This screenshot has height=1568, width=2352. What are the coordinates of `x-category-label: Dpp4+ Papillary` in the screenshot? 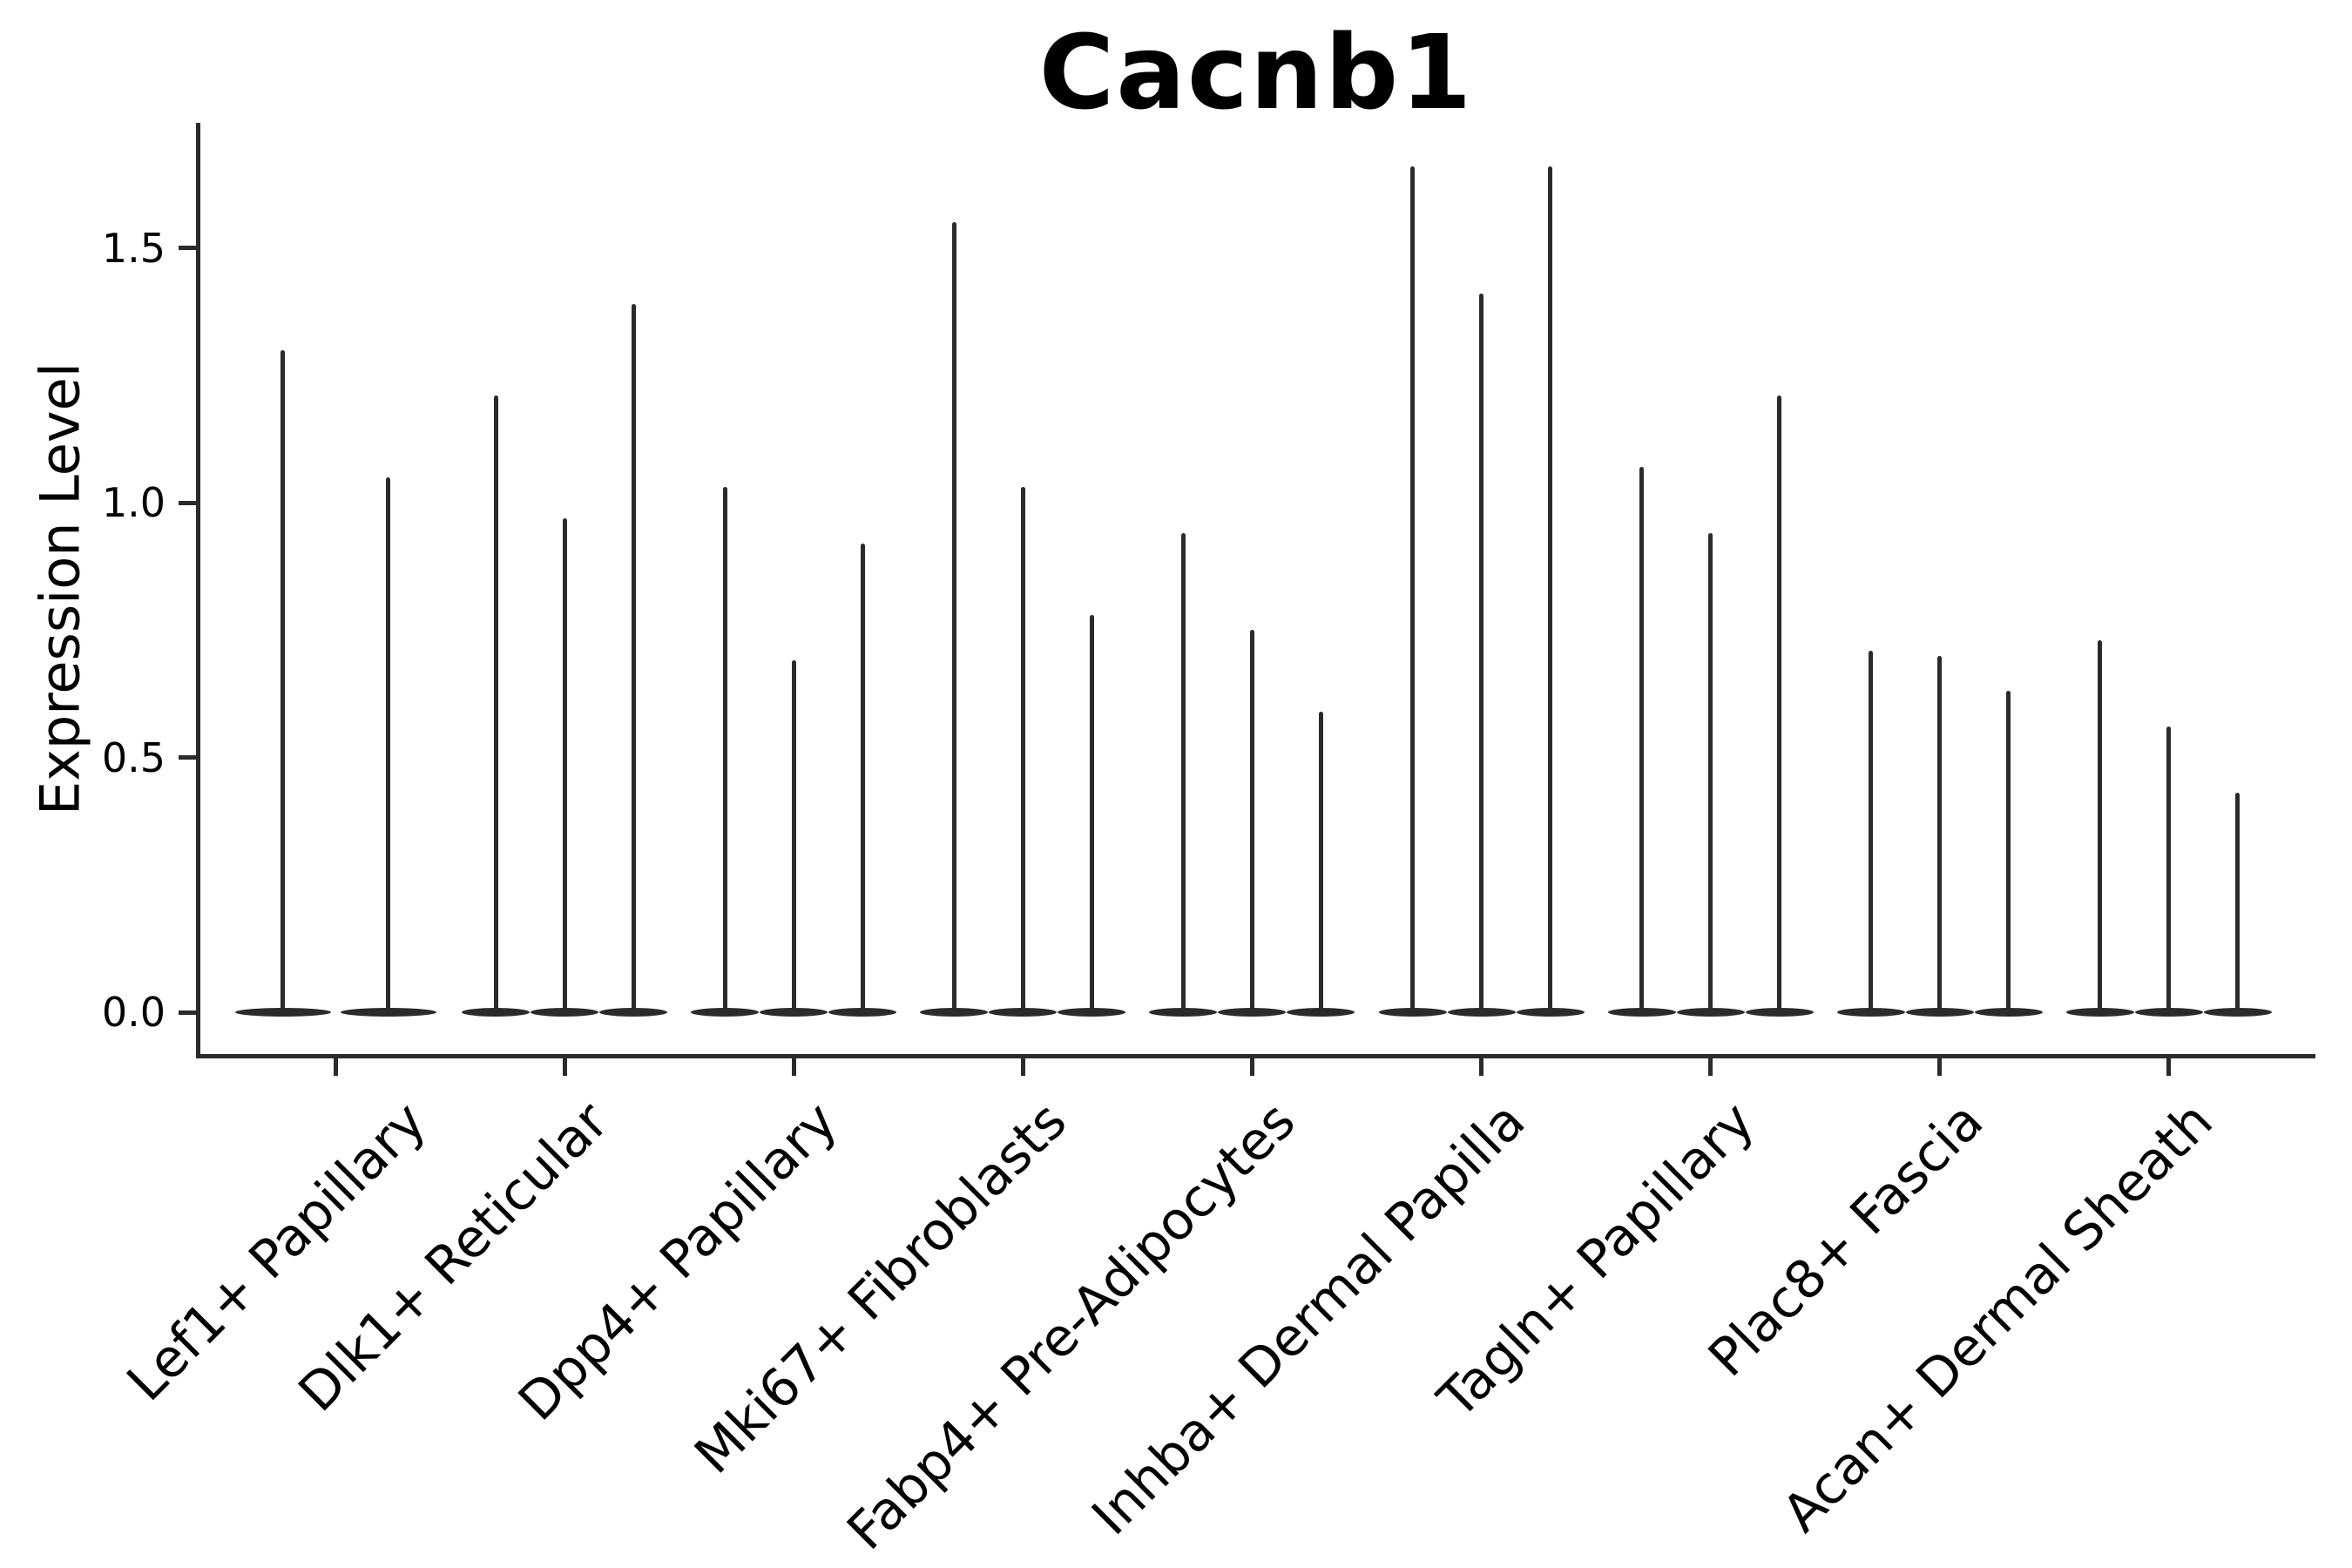 It's located at (425, 1262).